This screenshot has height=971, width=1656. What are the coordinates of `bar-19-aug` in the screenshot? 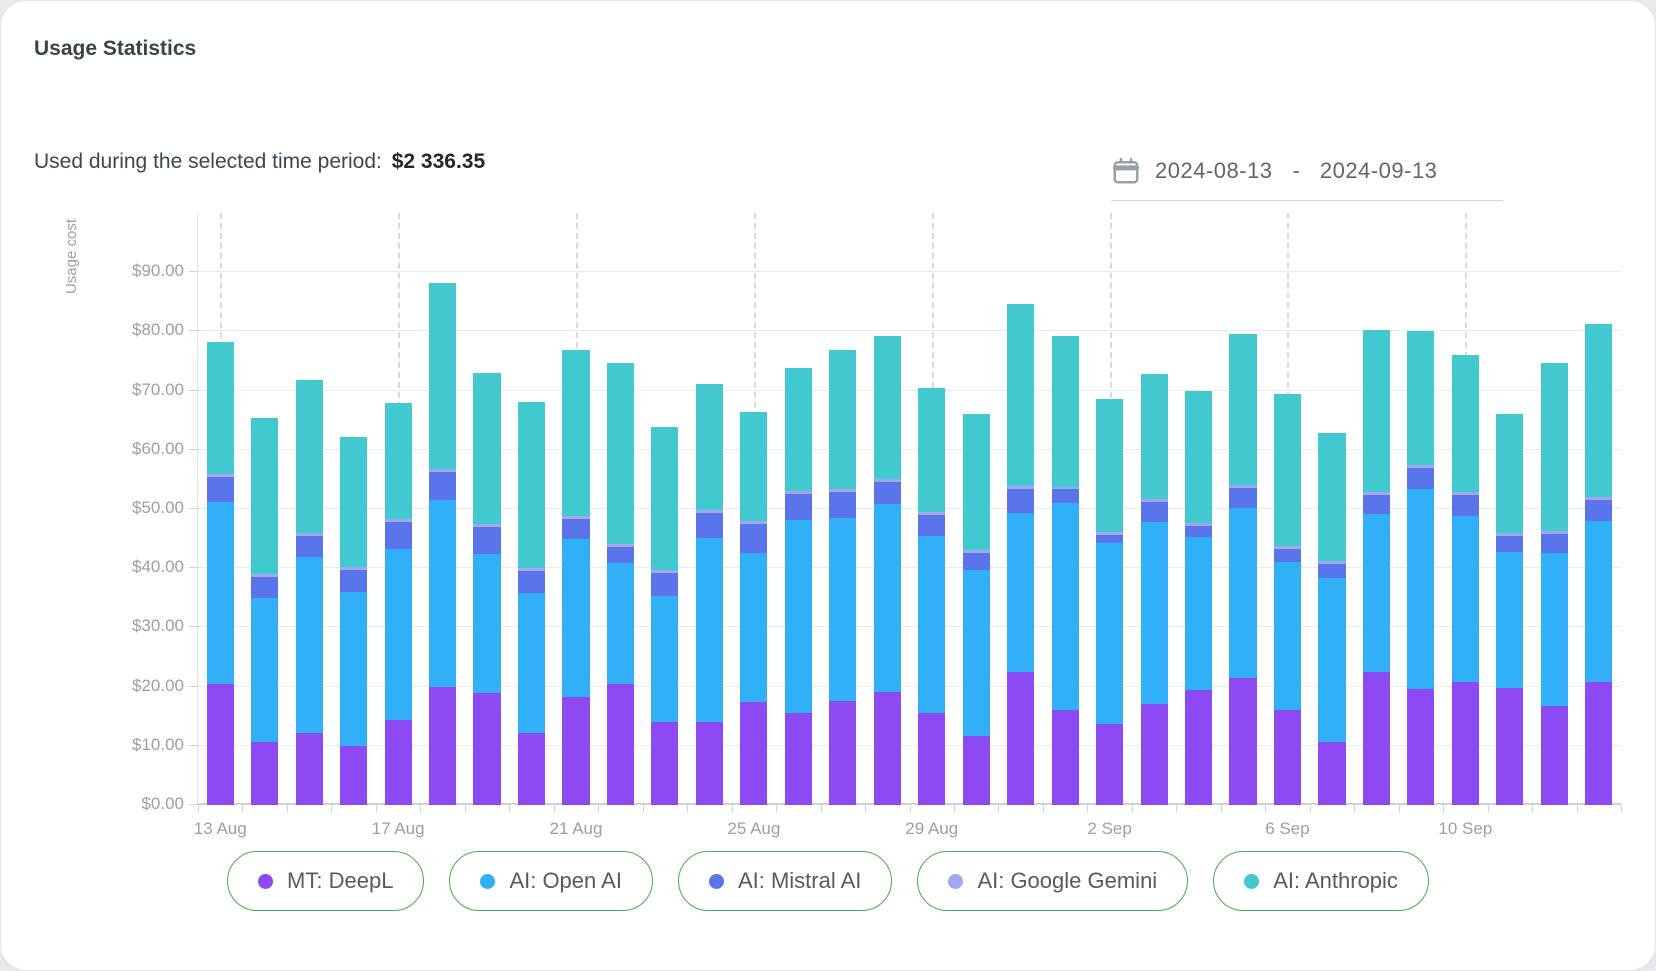 It's located at (487, 509).